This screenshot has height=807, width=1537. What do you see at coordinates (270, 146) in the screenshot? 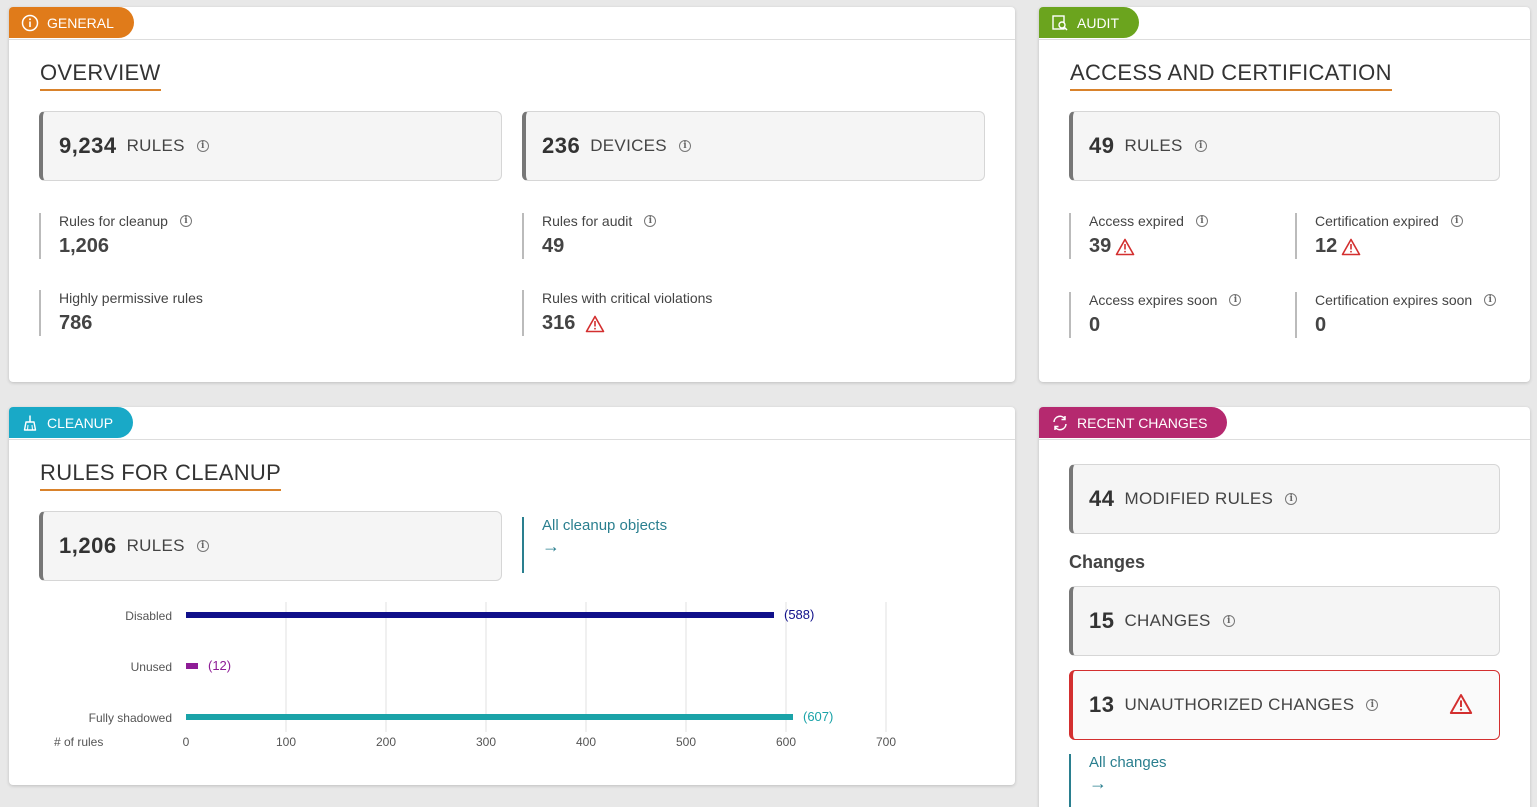
I see `rules-kpi: 9,234 RULES i` at bounding box center [270, 146].